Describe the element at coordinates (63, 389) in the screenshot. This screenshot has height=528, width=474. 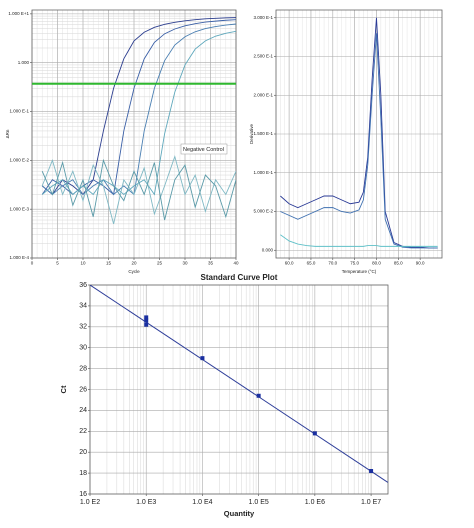
I see `y-axis-label: Ct` at that location.